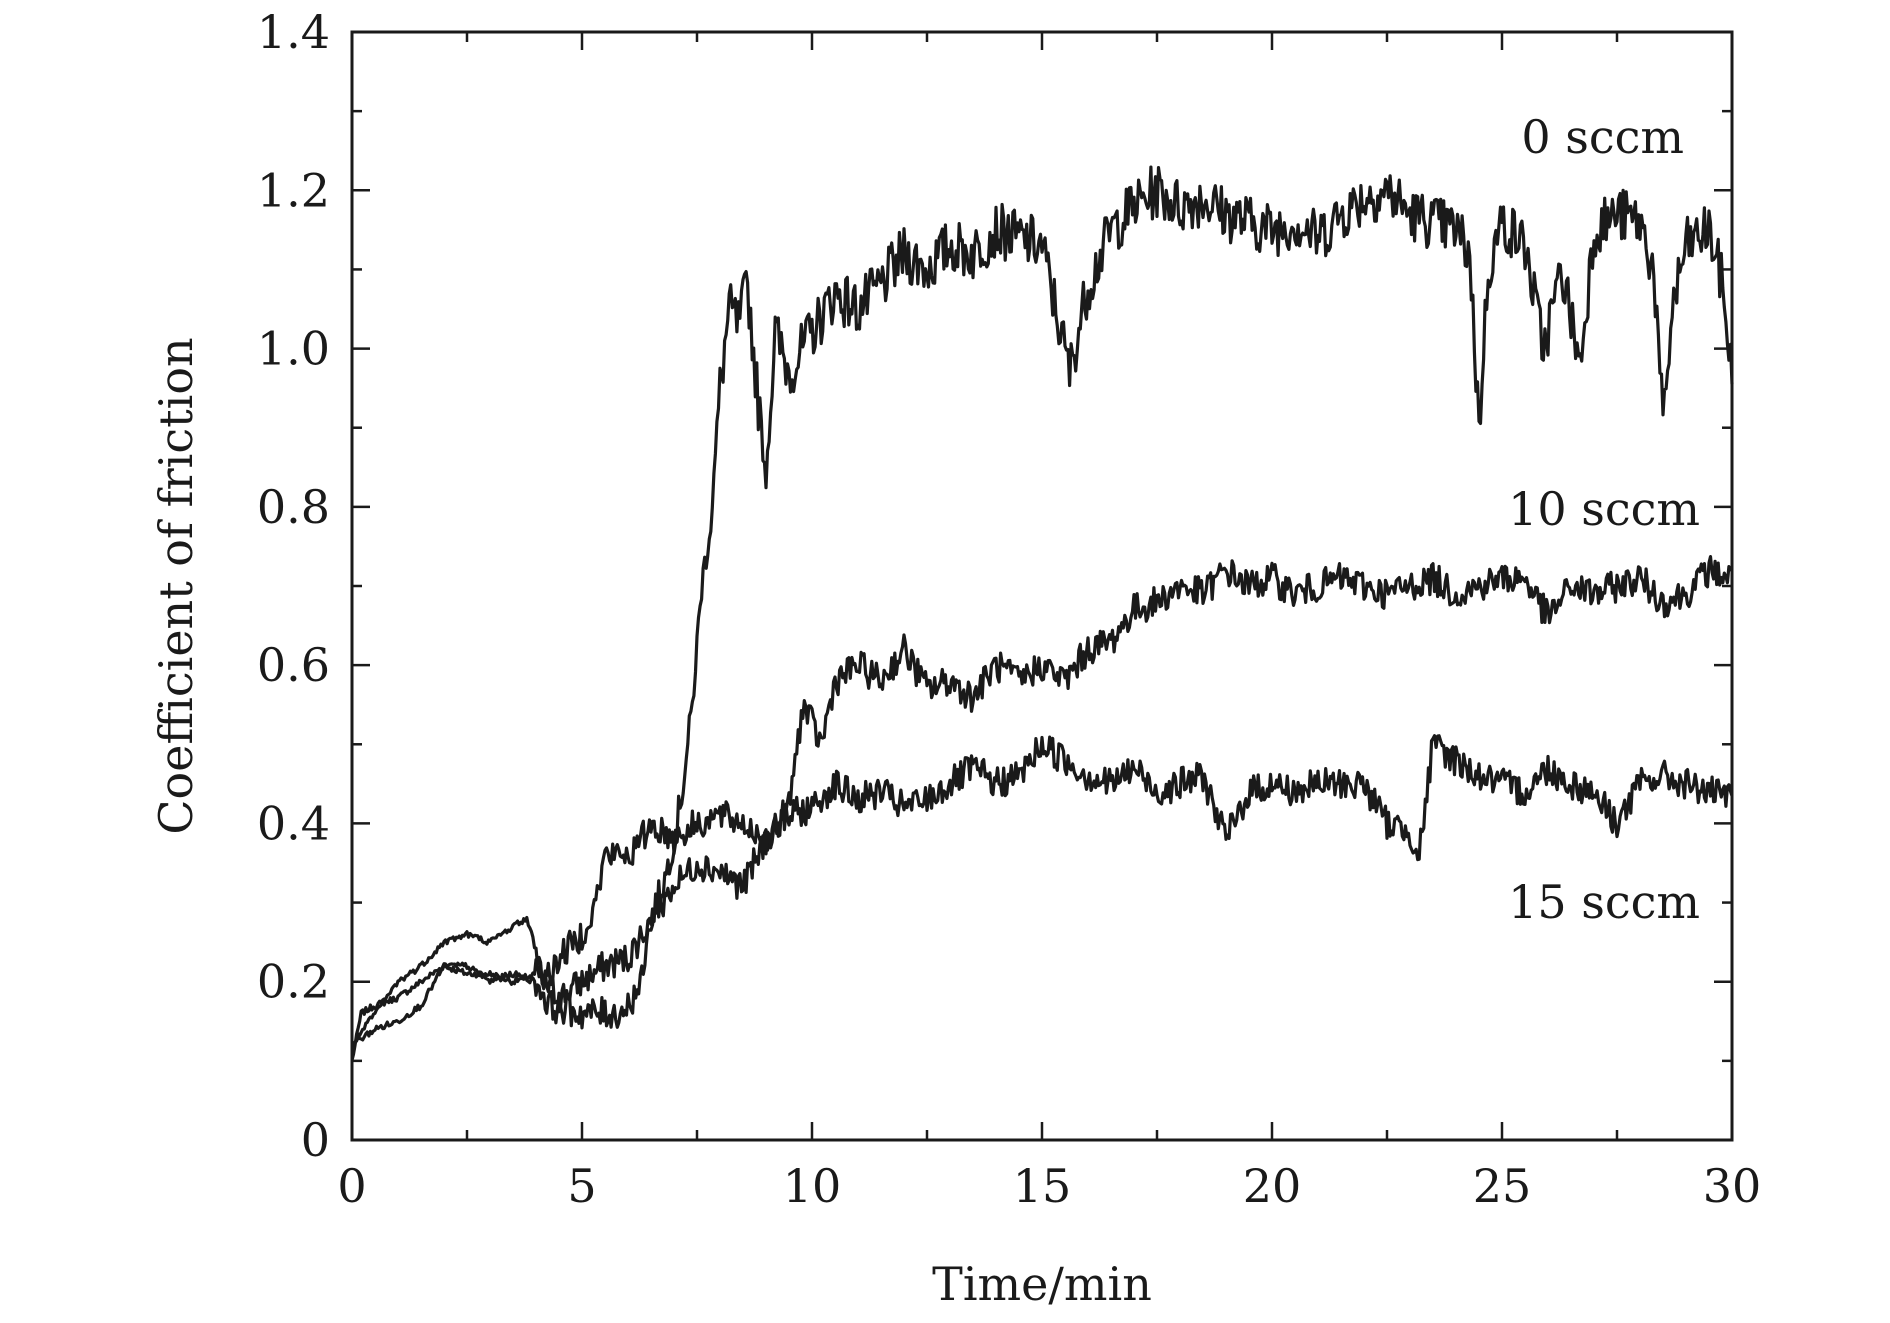 This screenshot has height=1323, width=1890. I want to click on x-tick-label: 20, so click(1272, 1186).